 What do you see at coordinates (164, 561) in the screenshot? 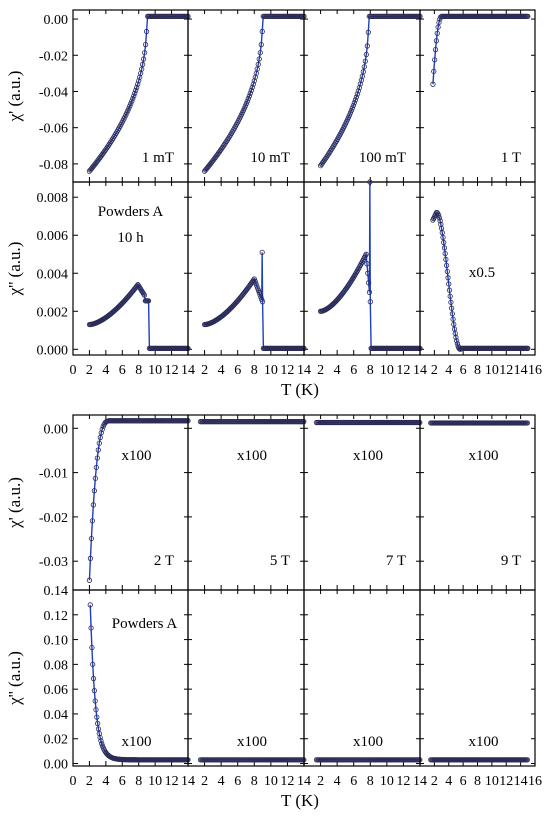
I see `field-label: 2 T` at bounding box center [164, 561].